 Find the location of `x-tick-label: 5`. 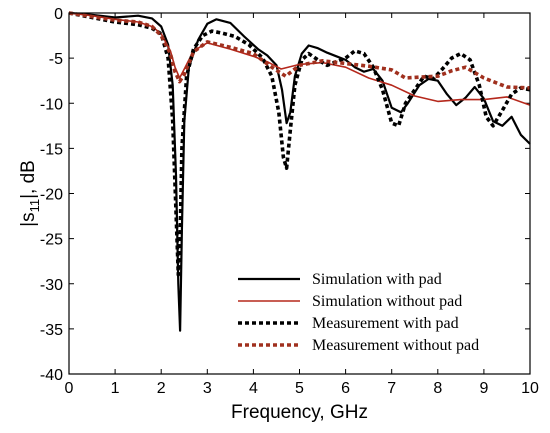

x-tick-label: 5 is located at coordinates (299, 388).